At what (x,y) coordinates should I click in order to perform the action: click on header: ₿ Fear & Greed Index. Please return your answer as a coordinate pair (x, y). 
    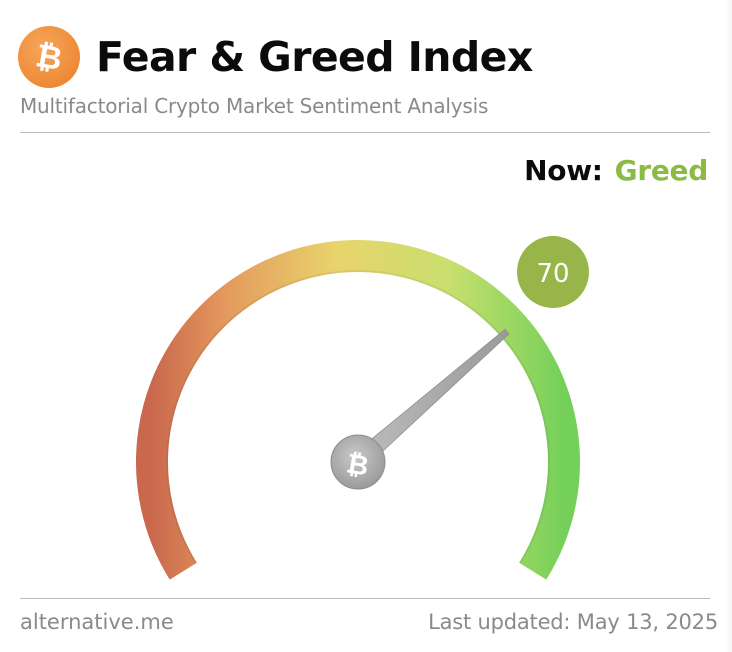
    Looking at the image, I should click on (275, 57).